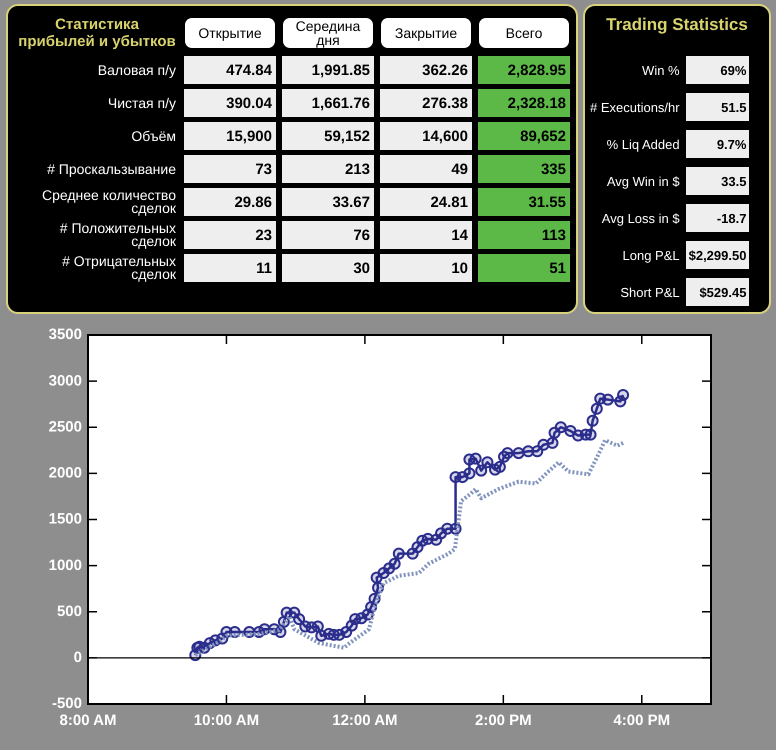 The width and height of the screenshot is (776, 750). What do you see at coordinates (554, 235) in the screenshot?
I see `text: 113` at bounding box center [554, 235].